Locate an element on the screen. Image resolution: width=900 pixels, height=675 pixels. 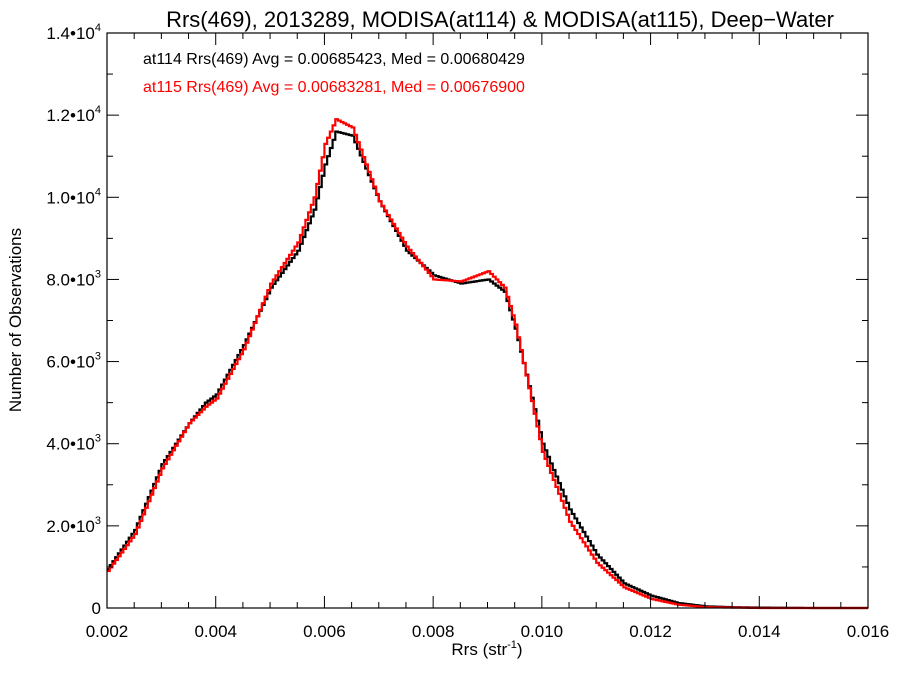
y-tick-label: 2.0•103 is located at coordinates (73, 525).